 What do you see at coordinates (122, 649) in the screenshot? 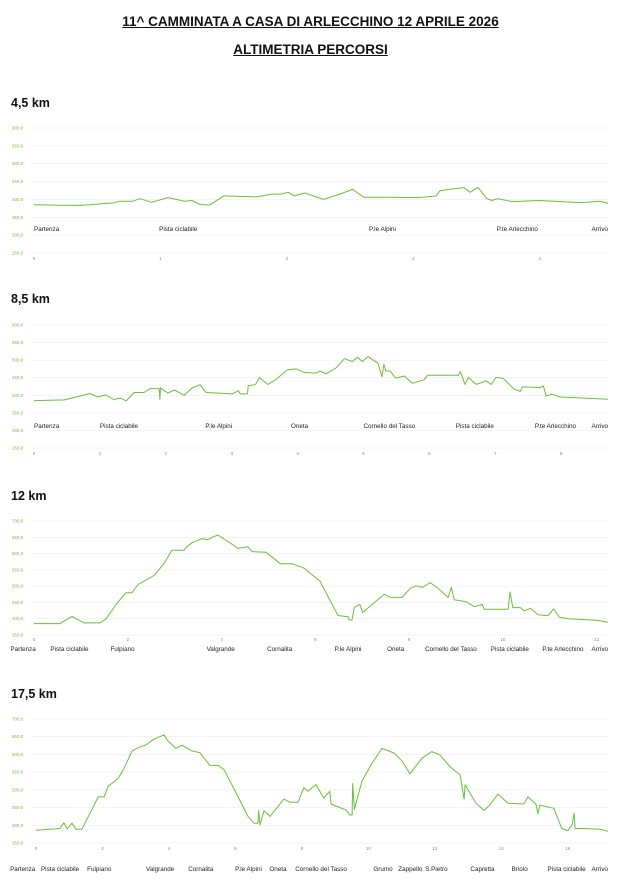
I see `waypoint-label: Fulpiano` at bounding box center [122, 649].